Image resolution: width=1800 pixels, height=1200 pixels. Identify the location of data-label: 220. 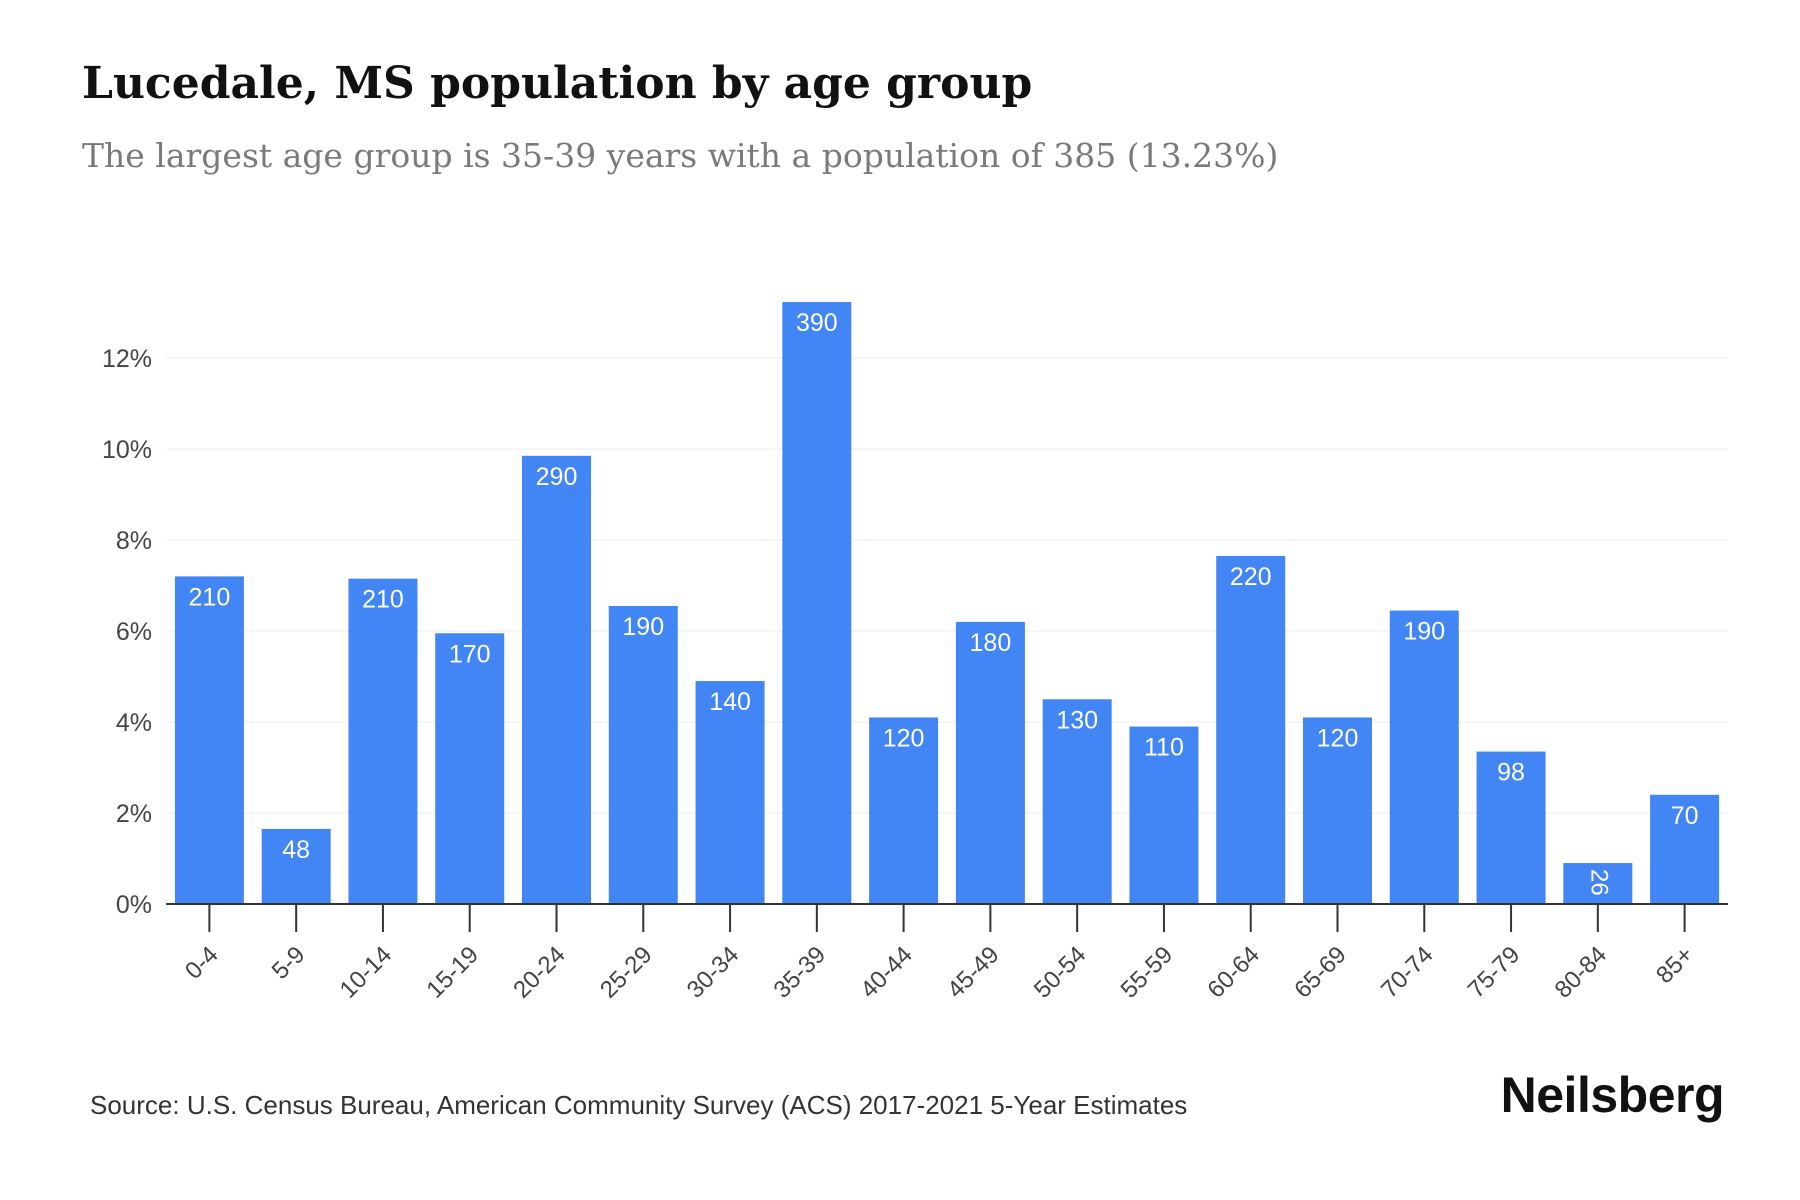
(1251, 577).